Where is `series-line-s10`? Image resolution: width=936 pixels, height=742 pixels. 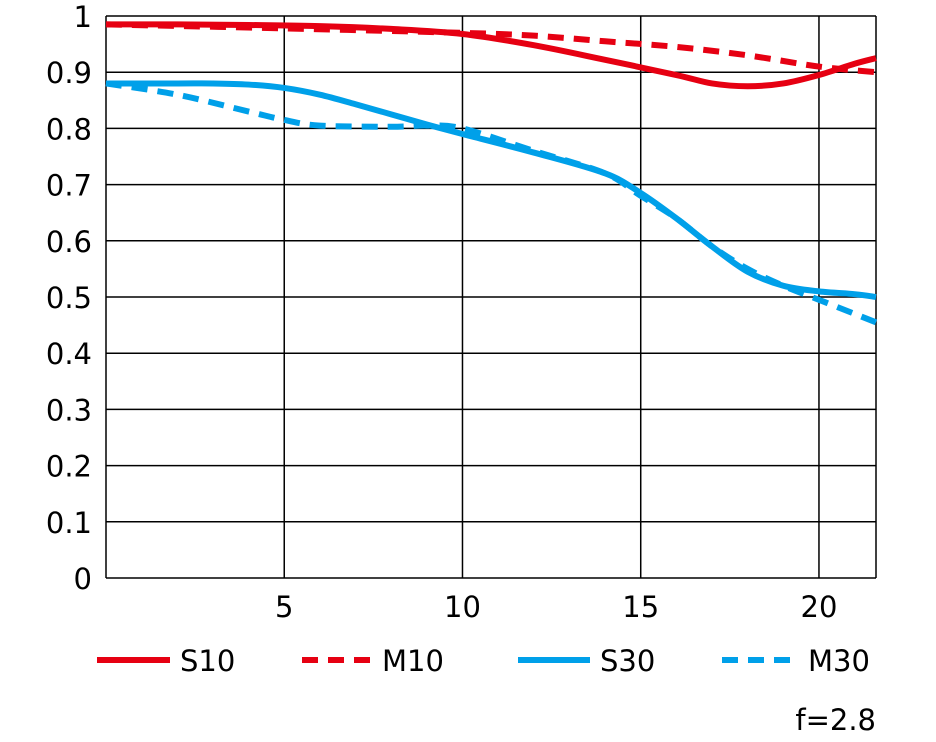 series-line-s10 is located at coordinates (491, 55).